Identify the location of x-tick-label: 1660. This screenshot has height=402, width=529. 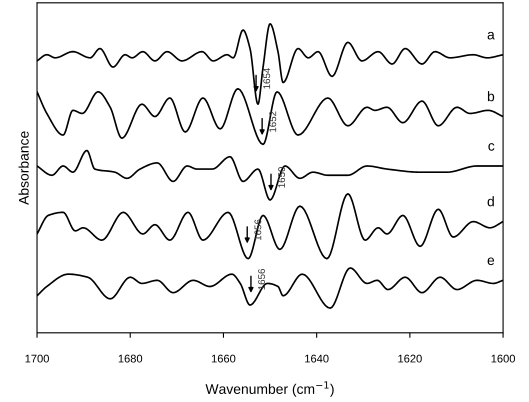
(224, 358).